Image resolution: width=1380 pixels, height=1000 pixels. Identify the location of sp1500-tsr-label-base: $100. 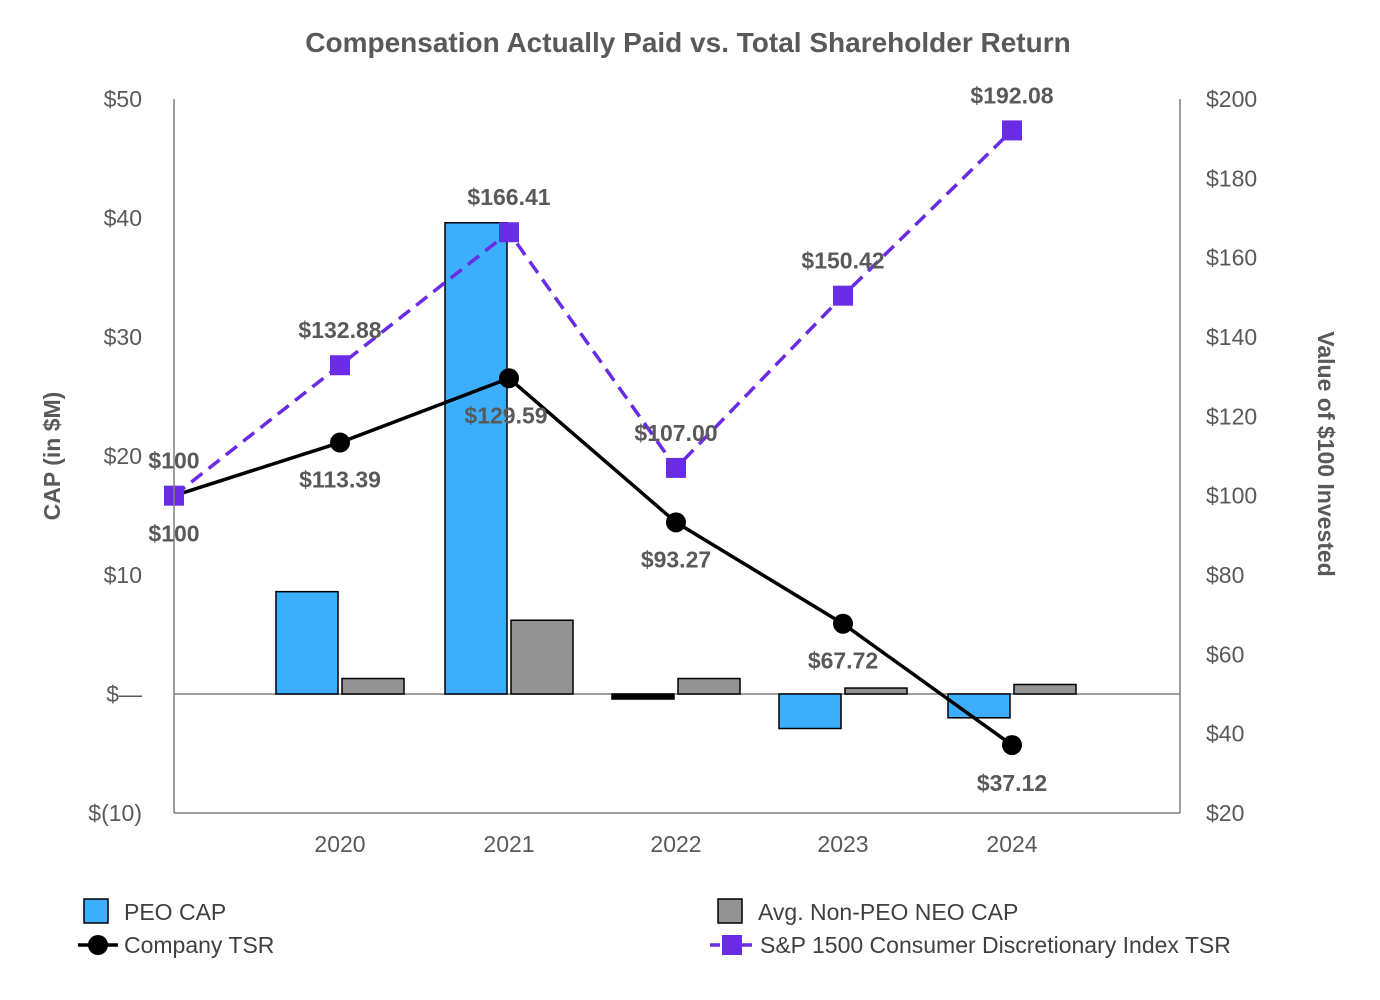
(173, 461).